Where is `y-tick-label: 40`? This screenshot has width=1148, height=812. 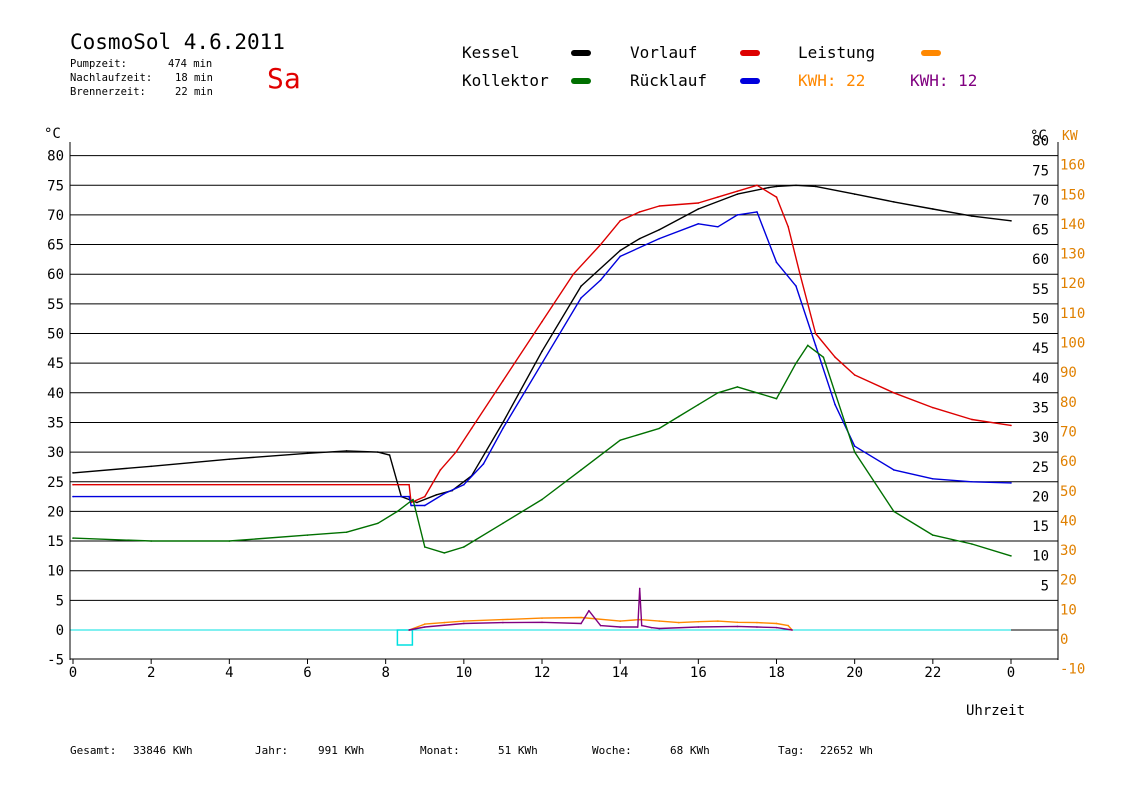 y-tick-label: 40 is located at coordinates (55, 394).